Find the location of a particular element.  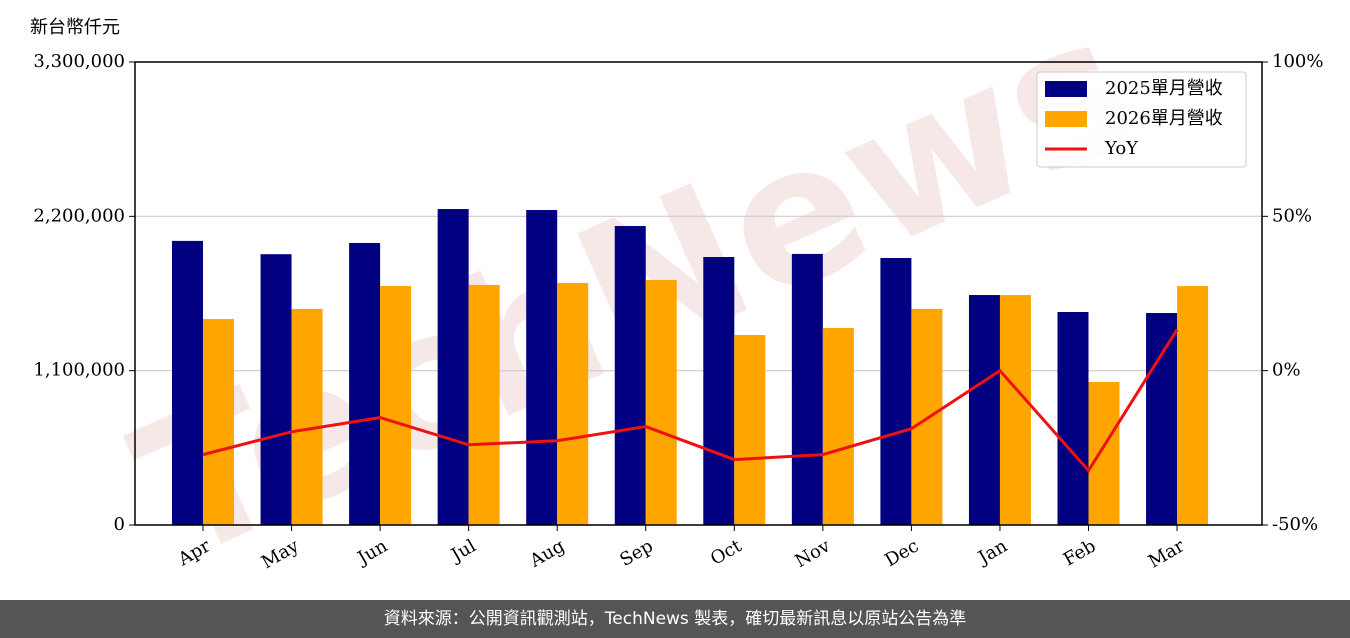

y2-tick-label: 100% is located at coordinates (1297, 61).